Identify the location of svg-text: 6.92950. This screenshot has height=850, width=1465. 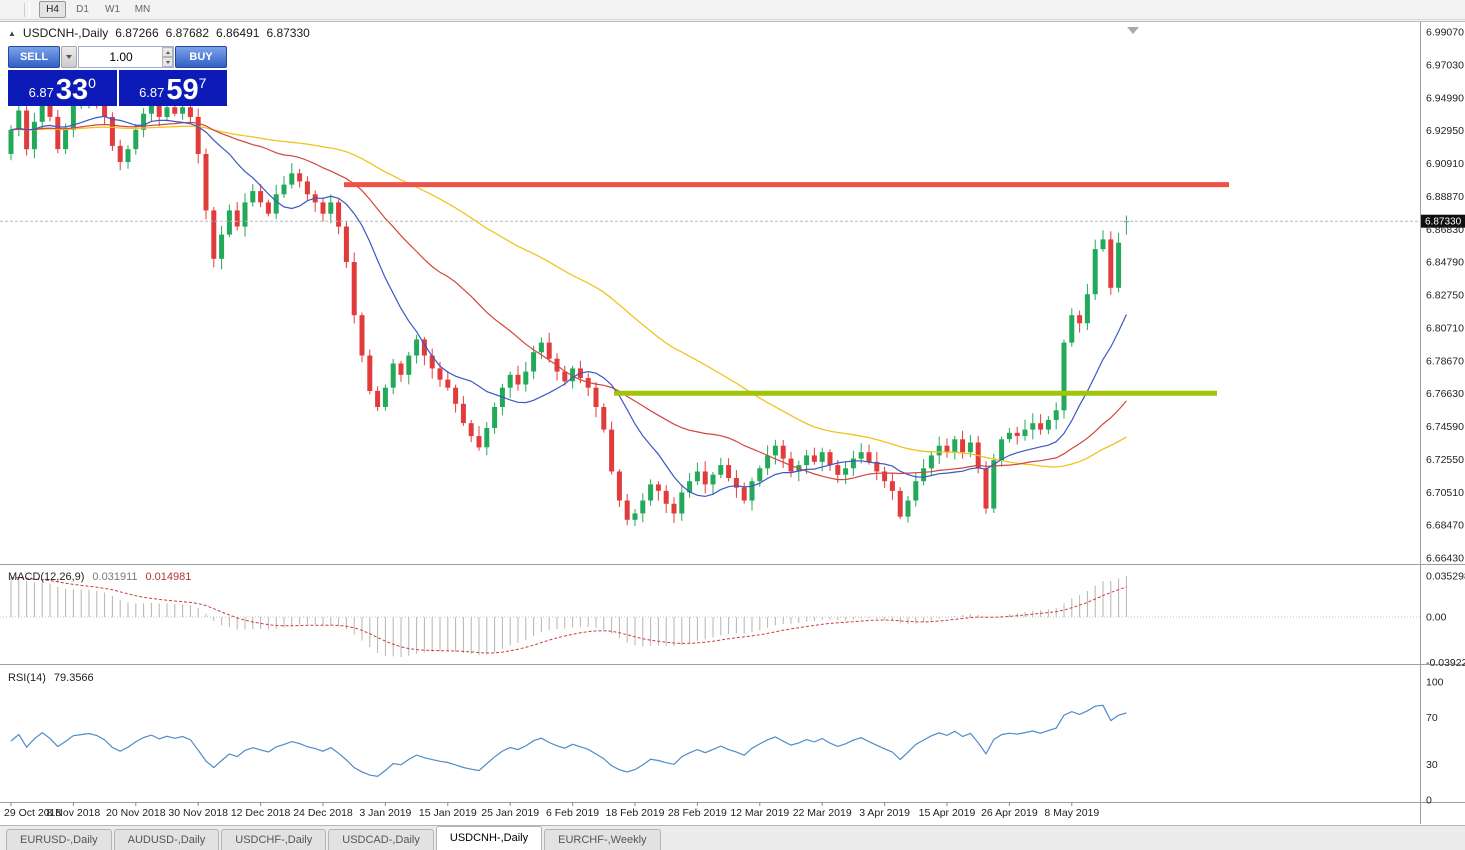
(1445, 131).